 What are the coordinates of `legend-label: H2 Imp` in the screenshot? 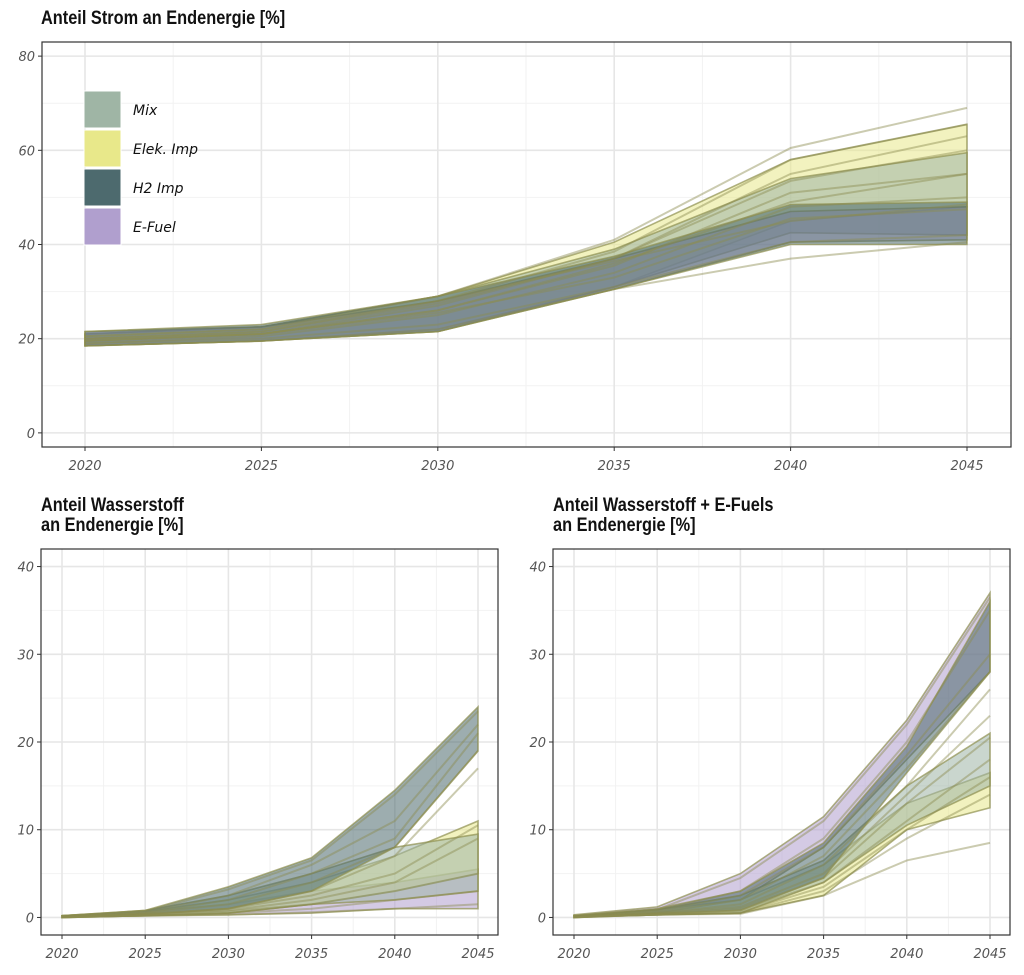 It's located at (158, 189).